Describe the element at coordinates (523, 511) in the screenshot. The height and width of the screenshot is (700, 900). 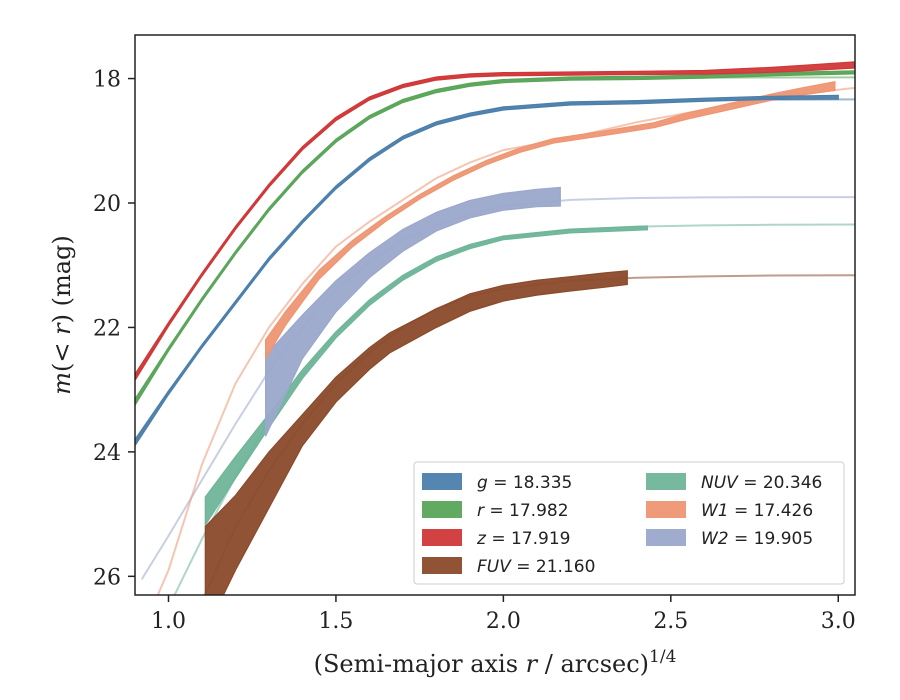
I see `legend-label-r: r = 17.982` at that location.